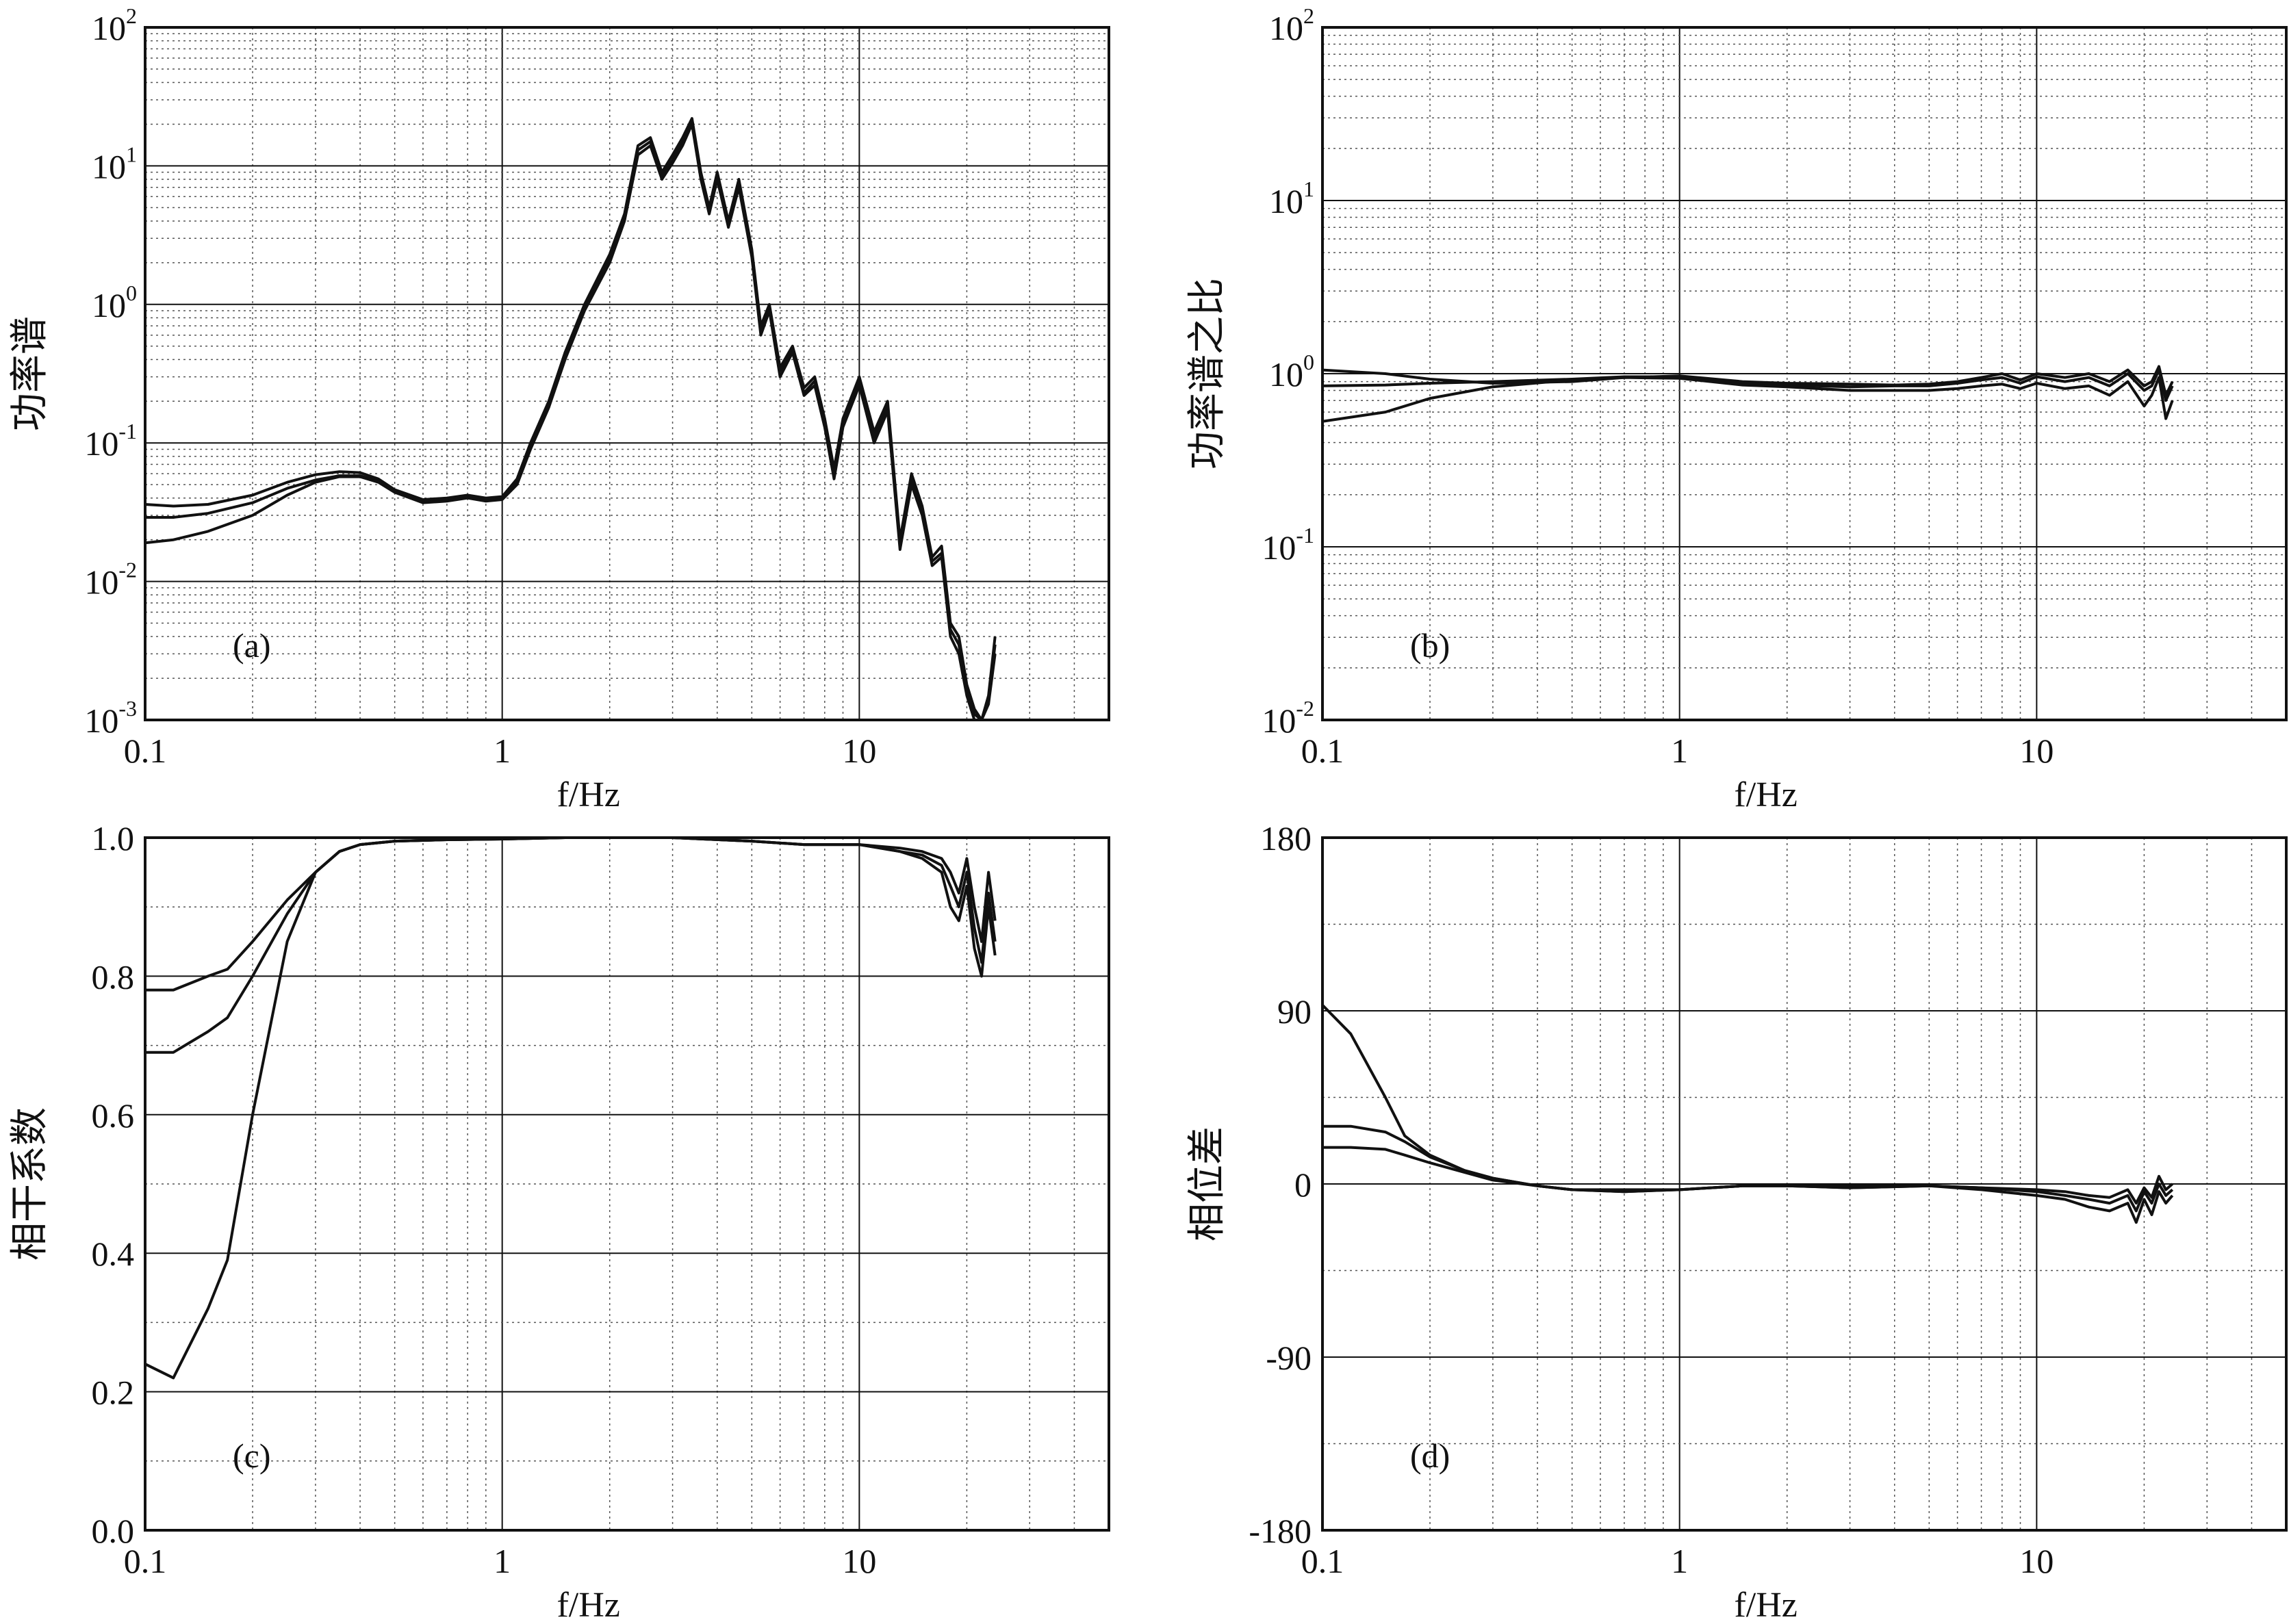 The image size is (2289, 1624). I want to click on x-tick-label-a: 1, so click(503, 751).